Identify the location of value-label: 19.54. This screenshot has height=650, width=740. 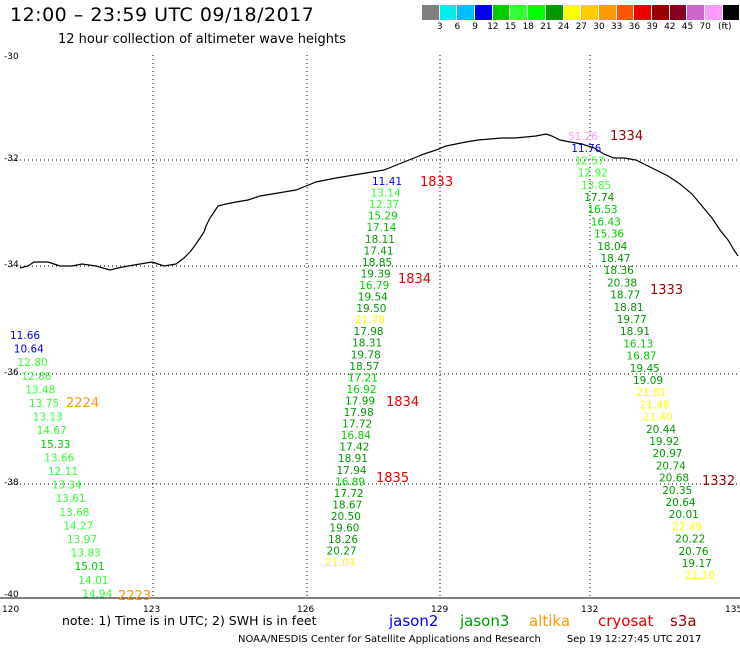
(373, 298).